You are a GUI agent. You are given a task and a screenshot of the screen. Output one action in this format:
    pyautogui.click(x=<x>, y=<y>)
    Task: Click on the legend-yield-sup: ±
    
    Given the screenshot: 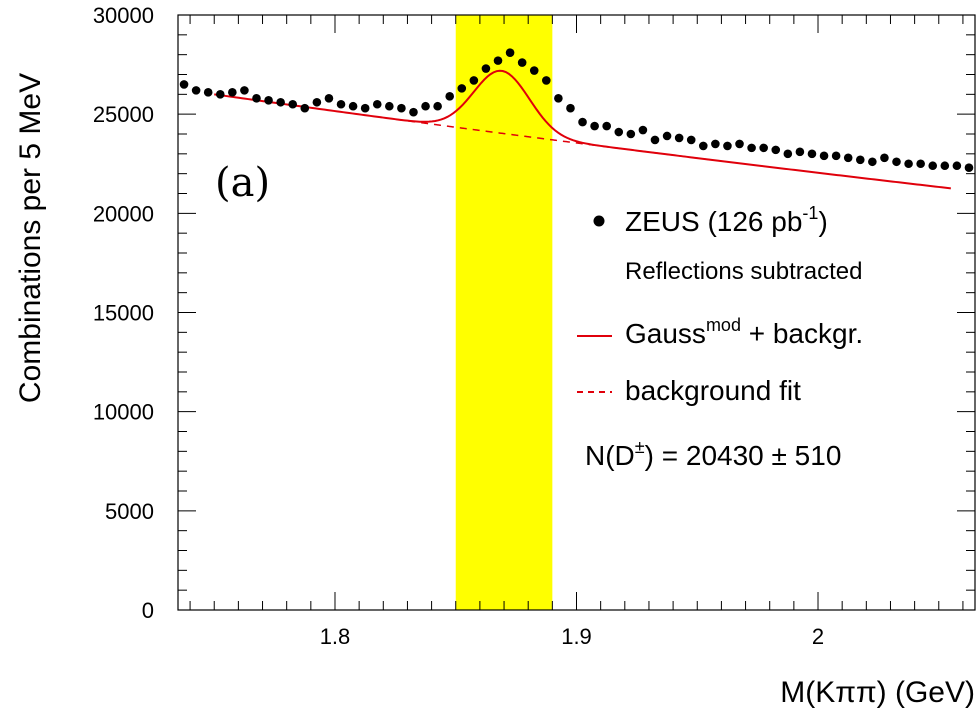 What is the action you would take?
    pyautogui.click(x=640, y=447)
    